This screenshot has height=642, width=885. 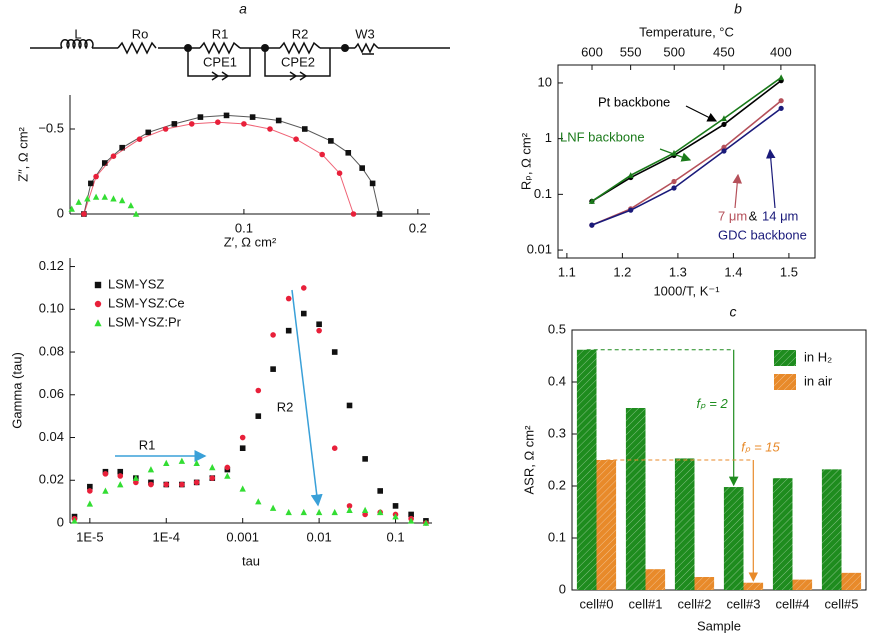 I want to click on x-tick-label: cell#1, so click(x=646, y=603).